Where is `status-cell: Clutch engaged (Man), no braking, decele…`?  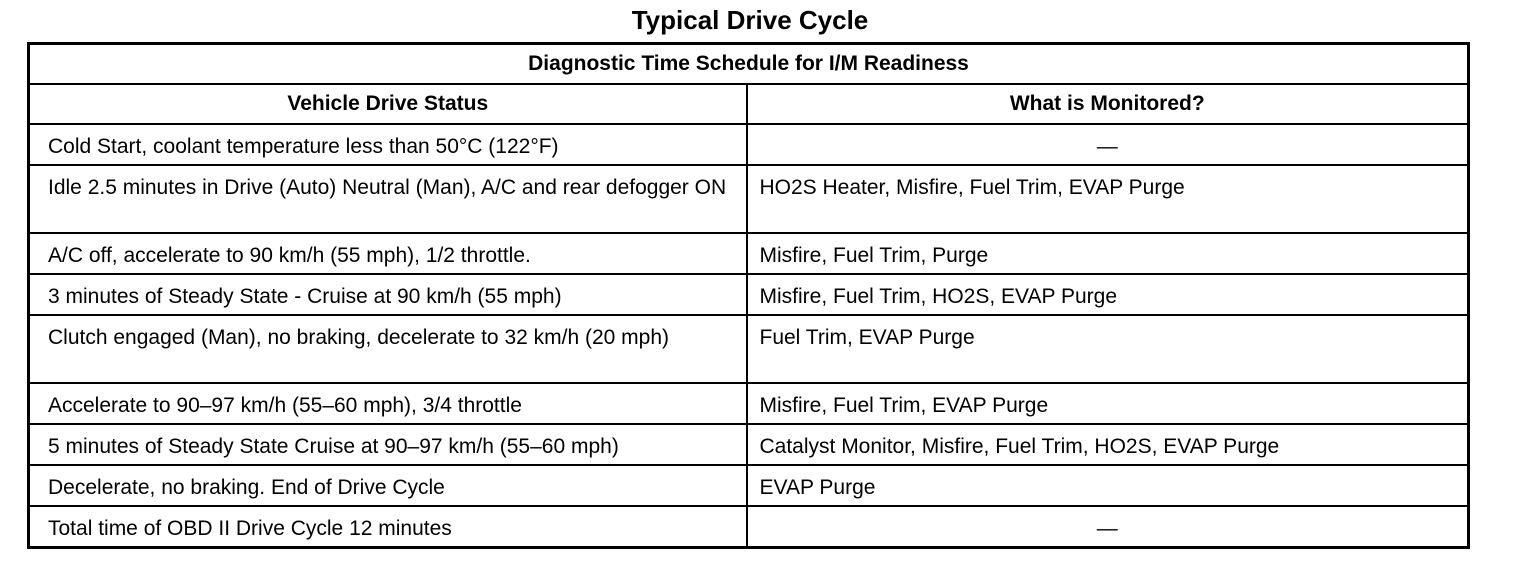 status-cell: Clutch engaged (Man), no braking, decele… is located at coordinates (387, 349).